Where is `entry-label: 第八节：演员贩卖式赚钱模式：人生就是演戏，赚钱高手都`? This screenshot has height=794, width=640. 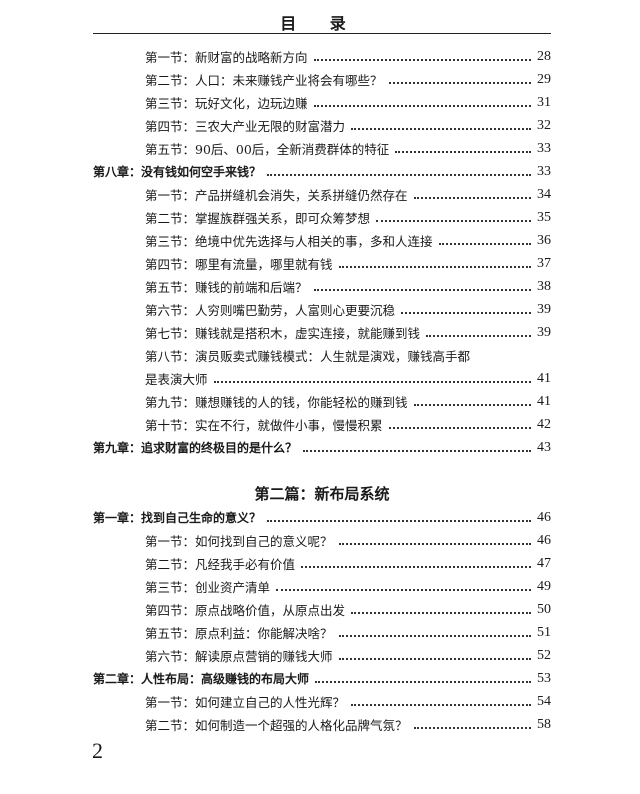
entry-label: 第八节：演员贩卖式赚钱模式：人生就是演戏，赚钱高手都 is located at coordinates (308, 356).